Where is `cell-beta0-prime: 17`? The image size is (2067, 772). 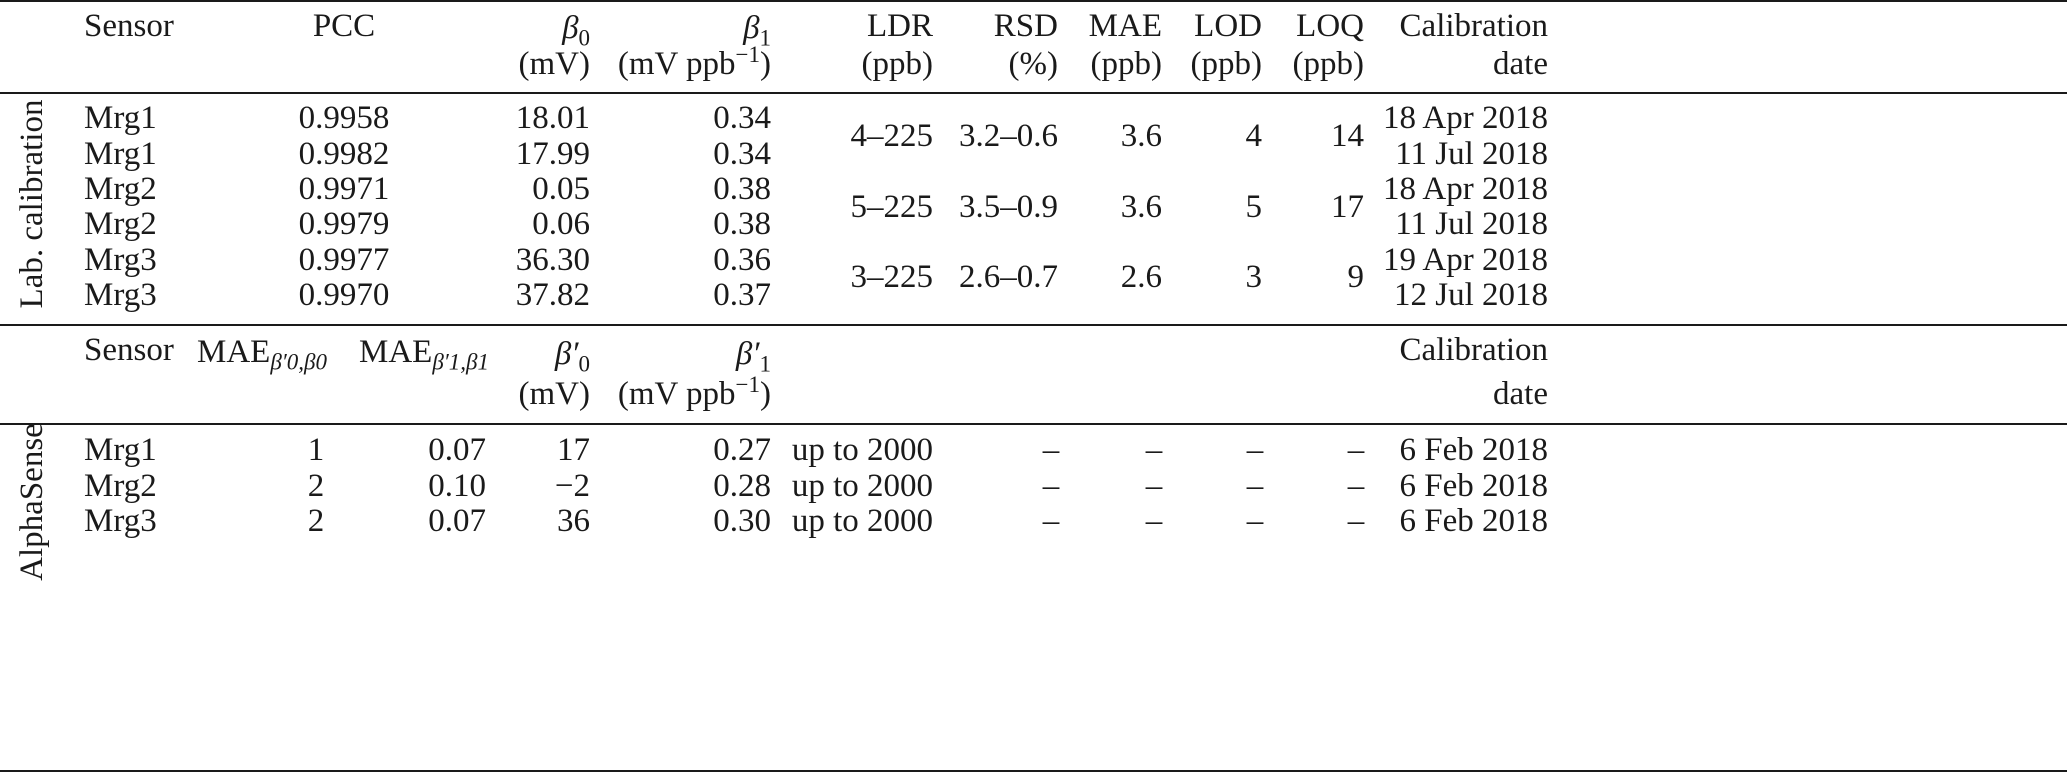
cell-beta0-prime: 17 is located at coordinates (573, 450).